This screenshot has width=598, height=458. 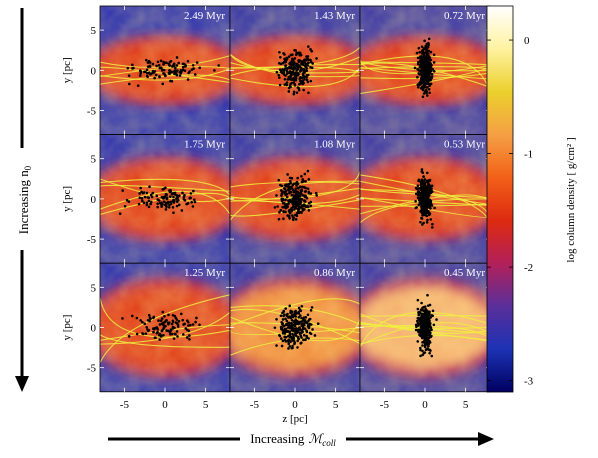 What do you see at coordinates (531, 199) in the screenshot?
I see `colorbar: 0 -1 -2 -3 log column density [ g/cm² ]` at bounding box center [531, 199].